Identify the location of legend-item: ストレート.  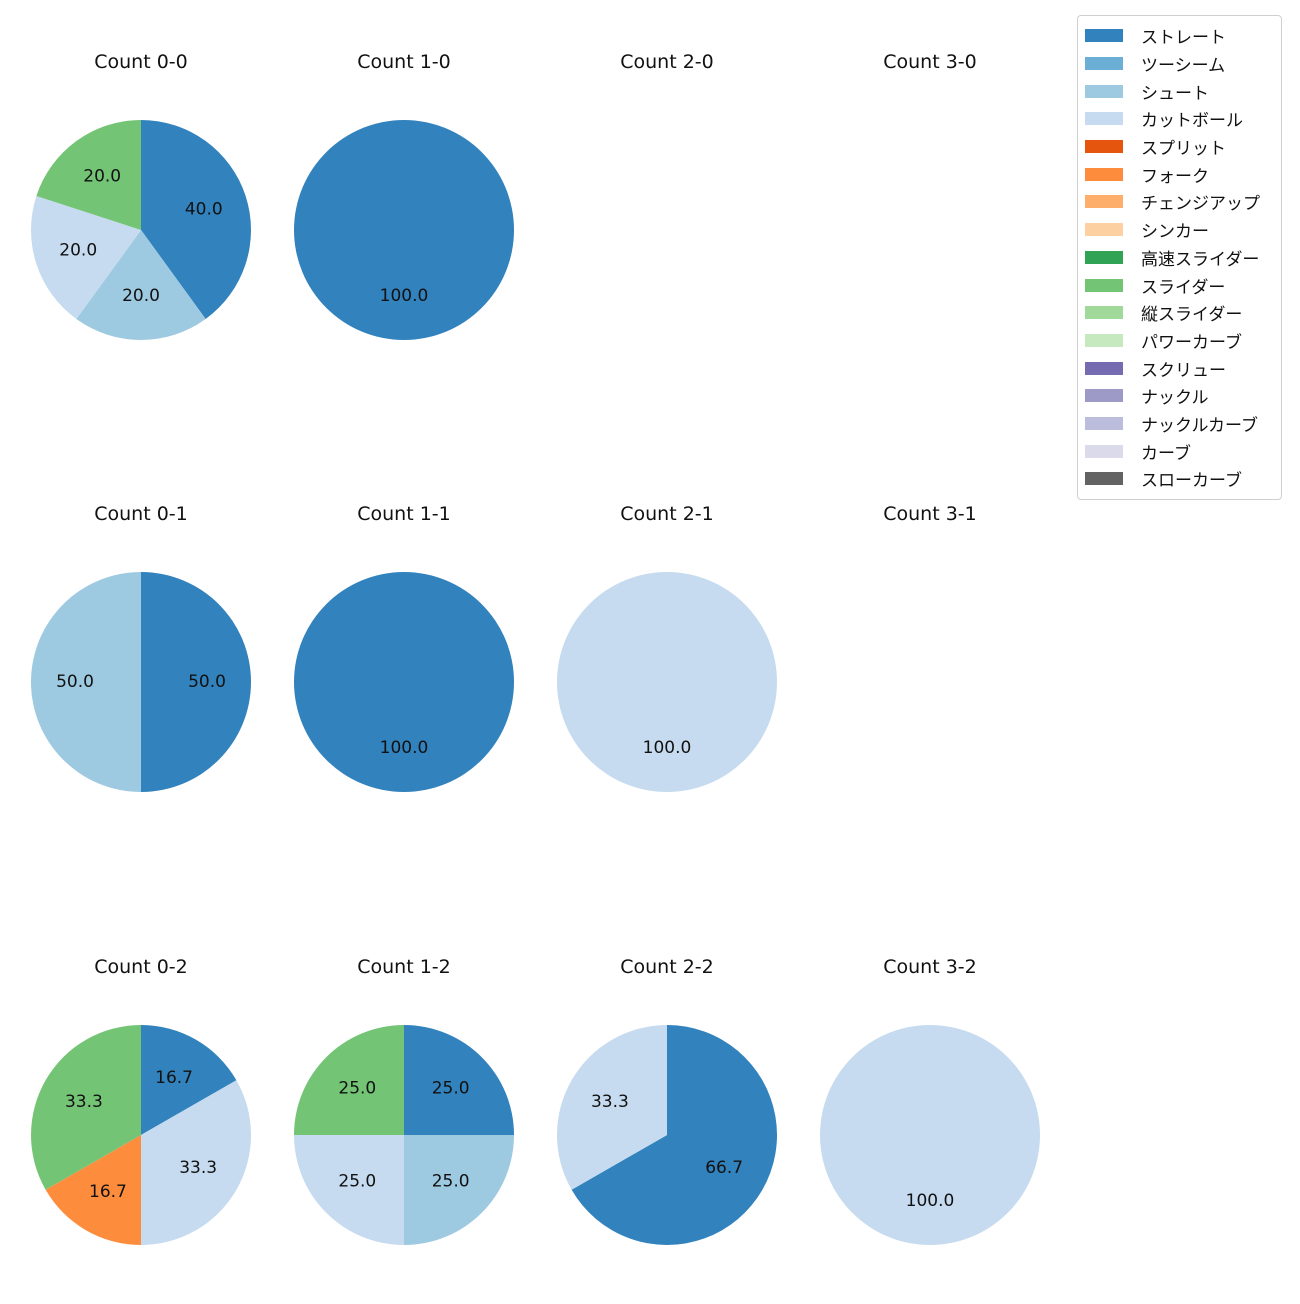
(1179, 36).